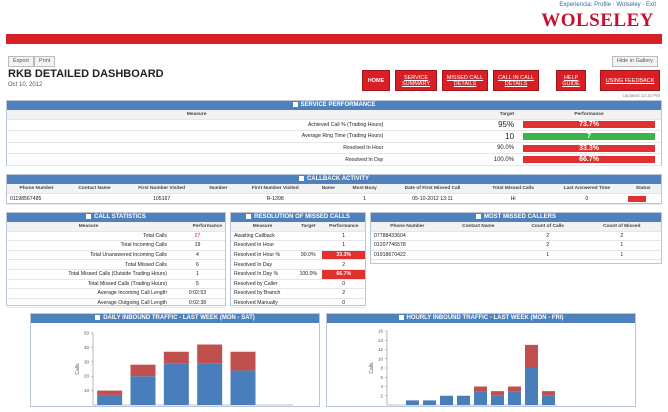  Describe the element at coordinates (463, 367) in the screenshot. I see `hourly-traffic-chart: 2 4 6 8 10 12 14 16 Calls` at that location.